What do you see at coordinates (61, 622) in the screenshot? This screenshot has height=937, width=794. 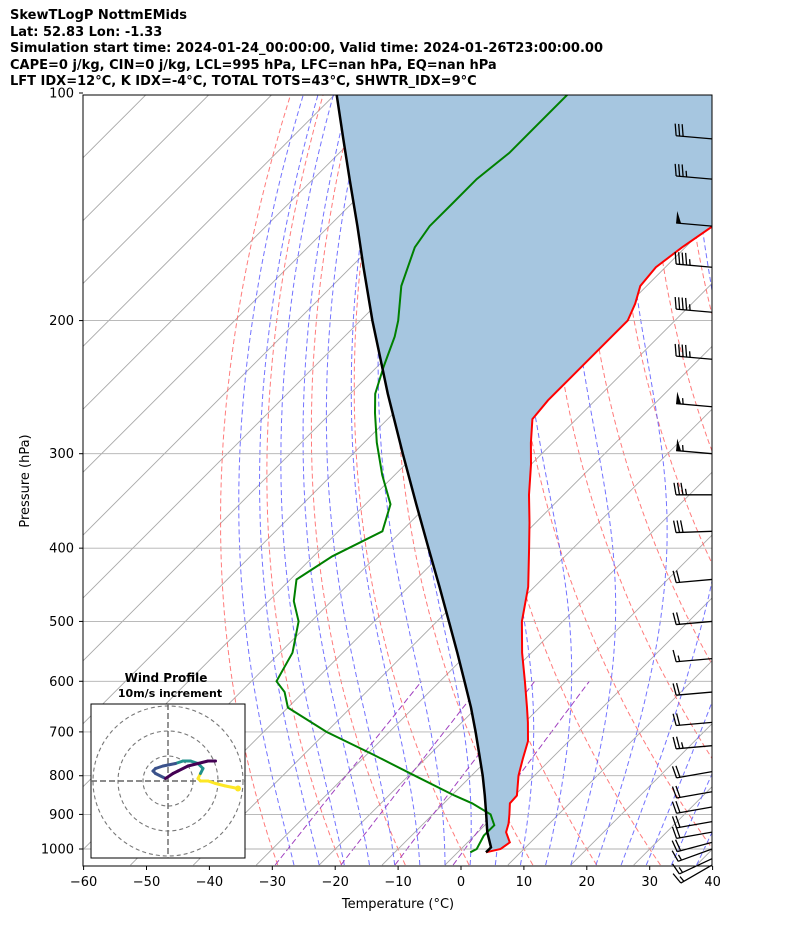 I see `y-tick-label: 500` at bounding box center [61, 622].